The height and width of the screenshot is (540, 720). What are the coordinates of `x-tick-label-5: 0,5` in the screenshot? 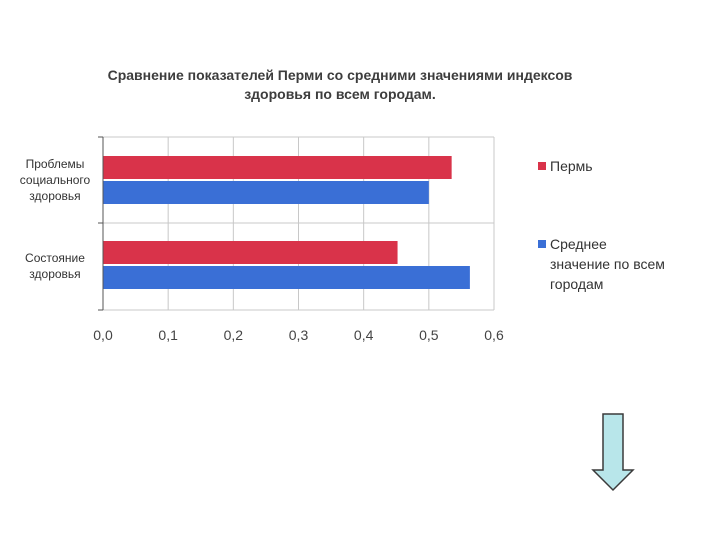 It's located at (429, 335).